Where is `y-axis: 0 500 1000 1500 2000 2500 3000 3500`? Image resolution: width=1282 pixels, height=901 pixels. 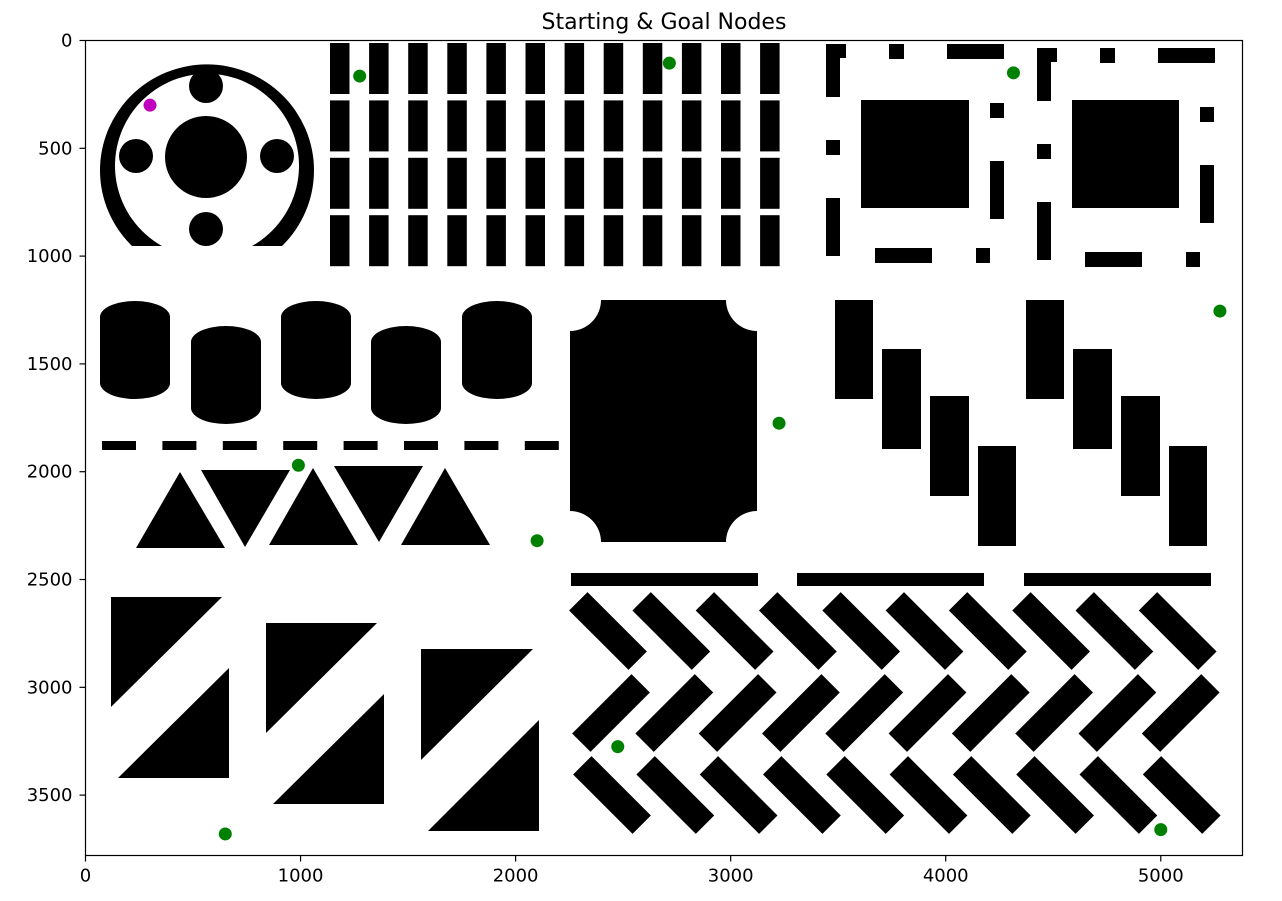
y-axis: 0 500 1000 1500 2000 2500 3000 3500 is located at coordinates (56, 418).